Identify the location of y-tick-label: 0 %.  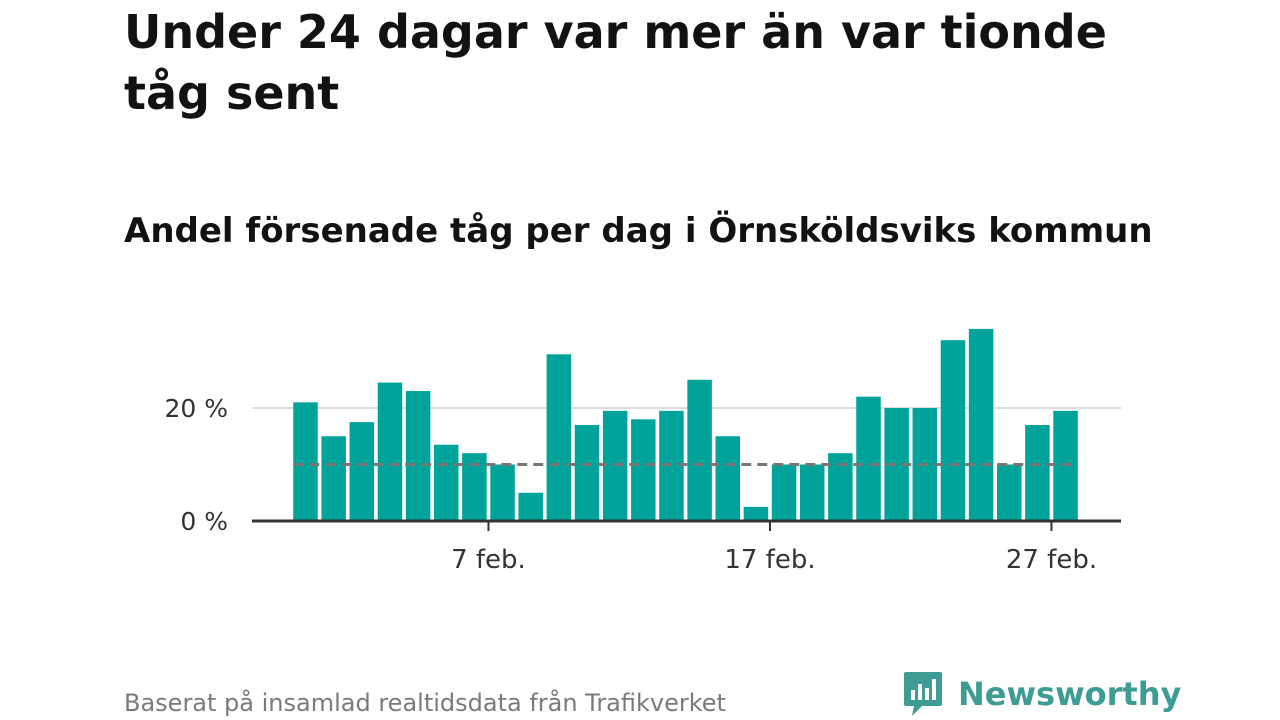
(204, 521).